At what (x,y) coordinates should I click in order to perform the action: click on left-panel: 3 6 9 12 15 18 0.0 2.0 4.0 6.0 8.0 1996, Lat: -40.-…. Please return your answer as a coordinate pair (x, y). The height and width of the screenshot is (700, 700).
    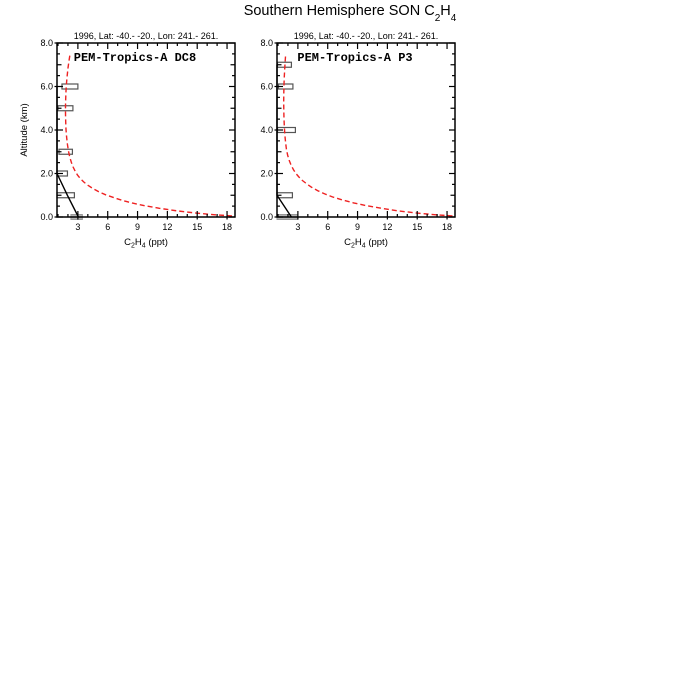
    Looking at the image, I should click on (127, 140).